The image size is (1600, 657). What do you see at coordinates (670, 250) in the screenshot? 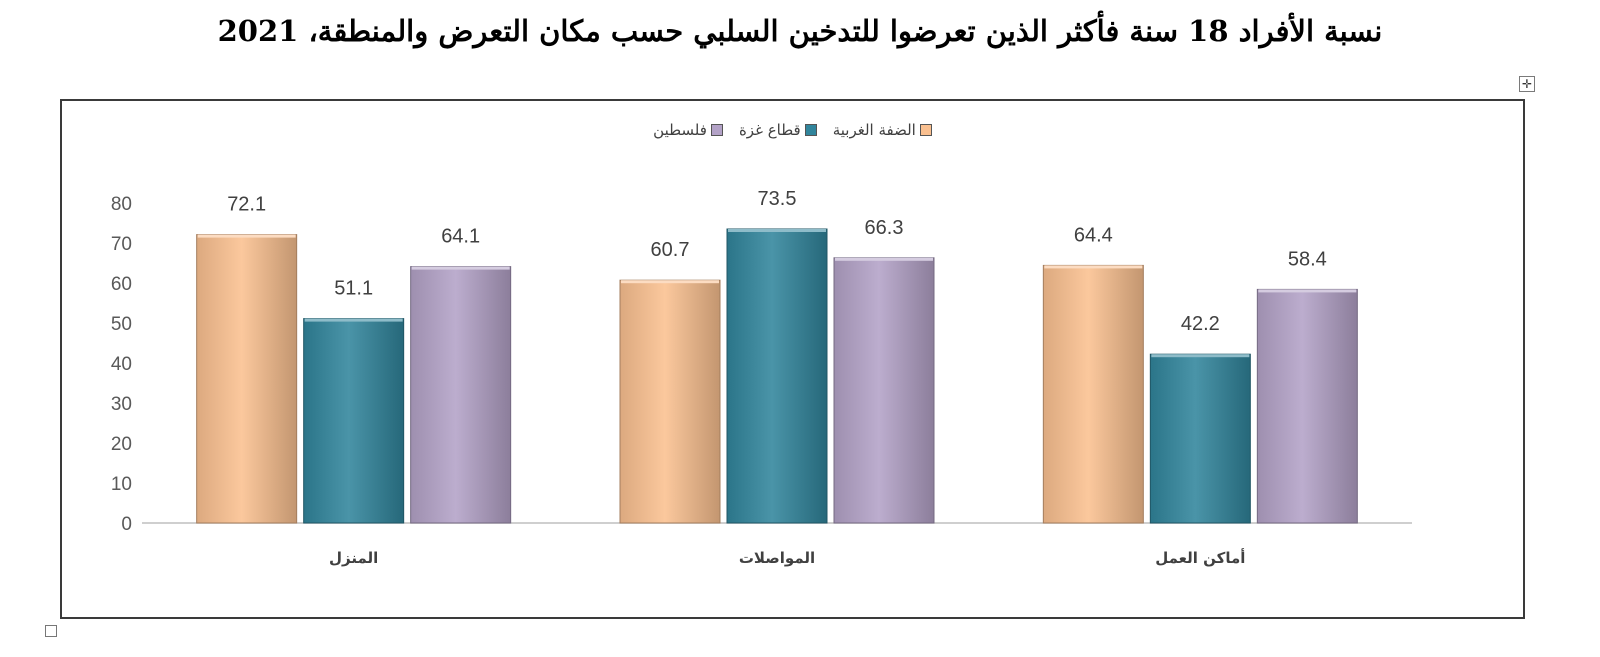
I see `data-label: 60.7` at bounding box center [670, 250].